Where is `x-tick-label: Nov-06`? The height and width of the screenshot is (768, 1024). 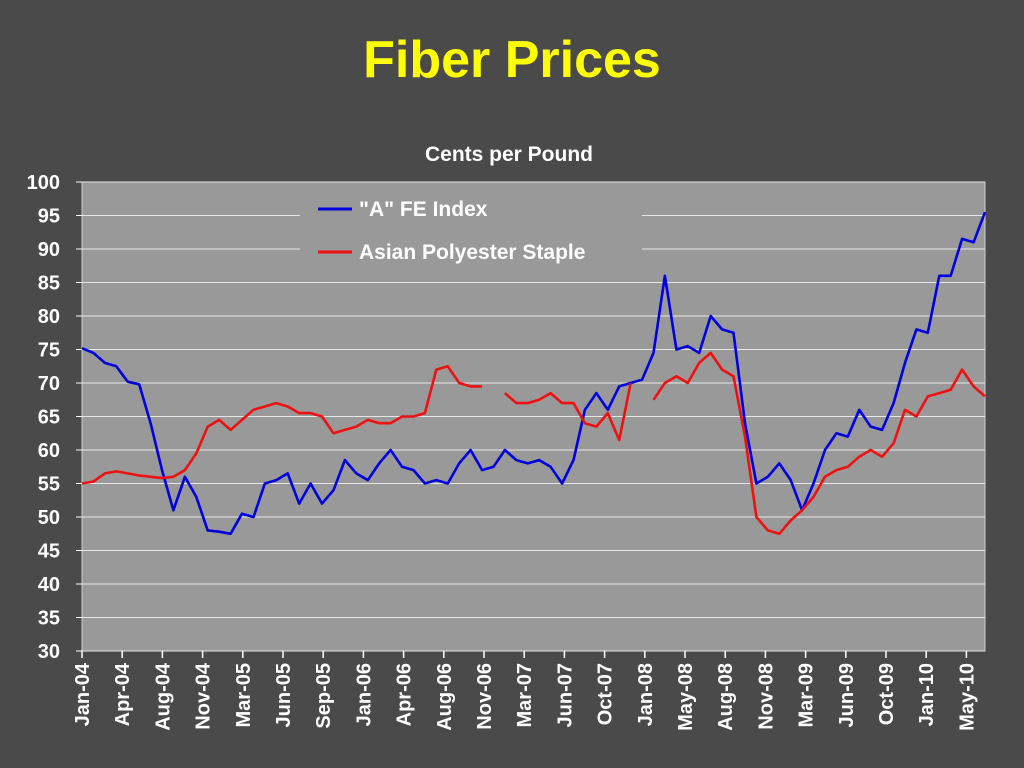
x-tick-label: Nov-06 is located at coordinates (485, 696).